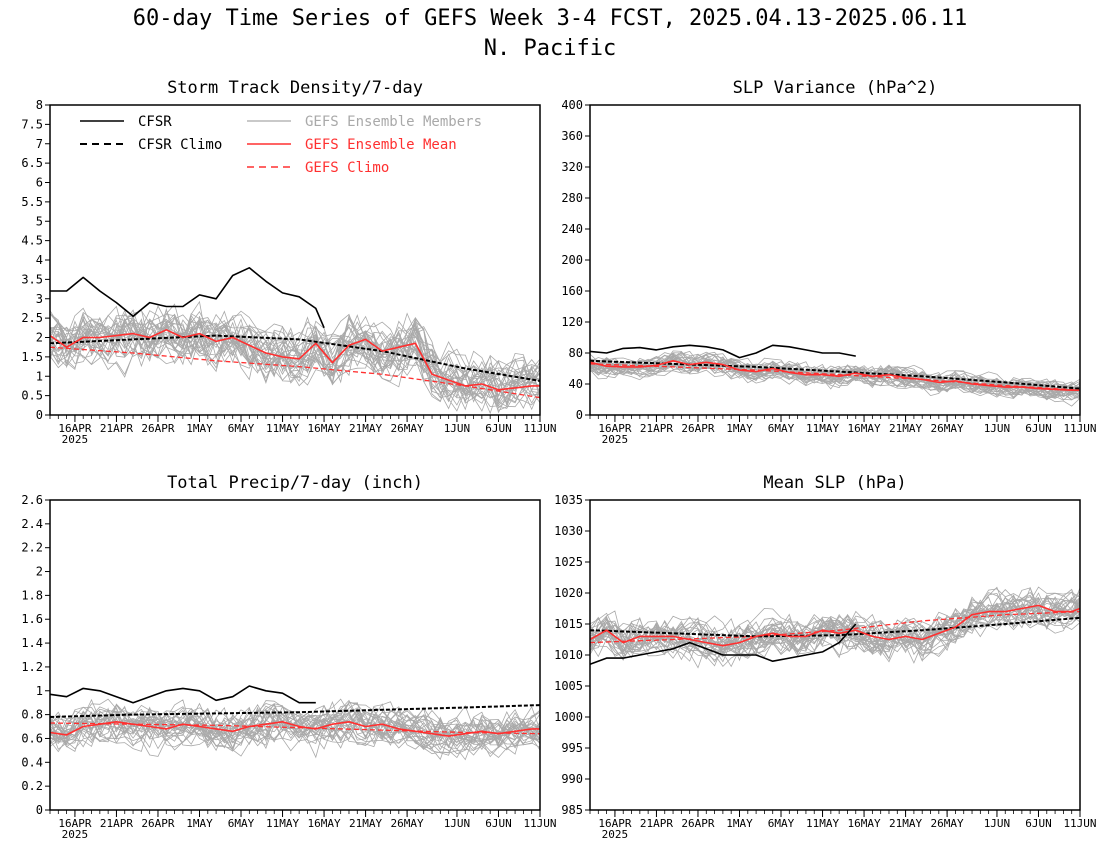  What do you see at coordinates (568, 593) in the screenshot?
I see `y-tick-label: 1020` at bounding box center [568, 593].